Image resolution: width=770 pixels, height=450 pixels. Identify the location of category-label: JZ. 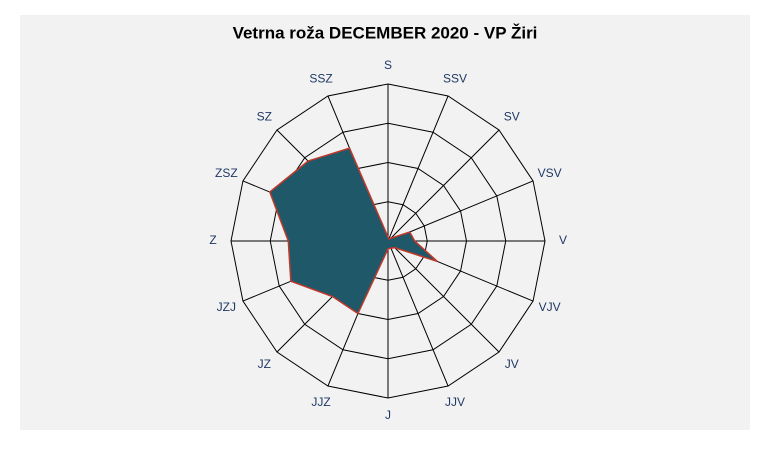
(264, 364).